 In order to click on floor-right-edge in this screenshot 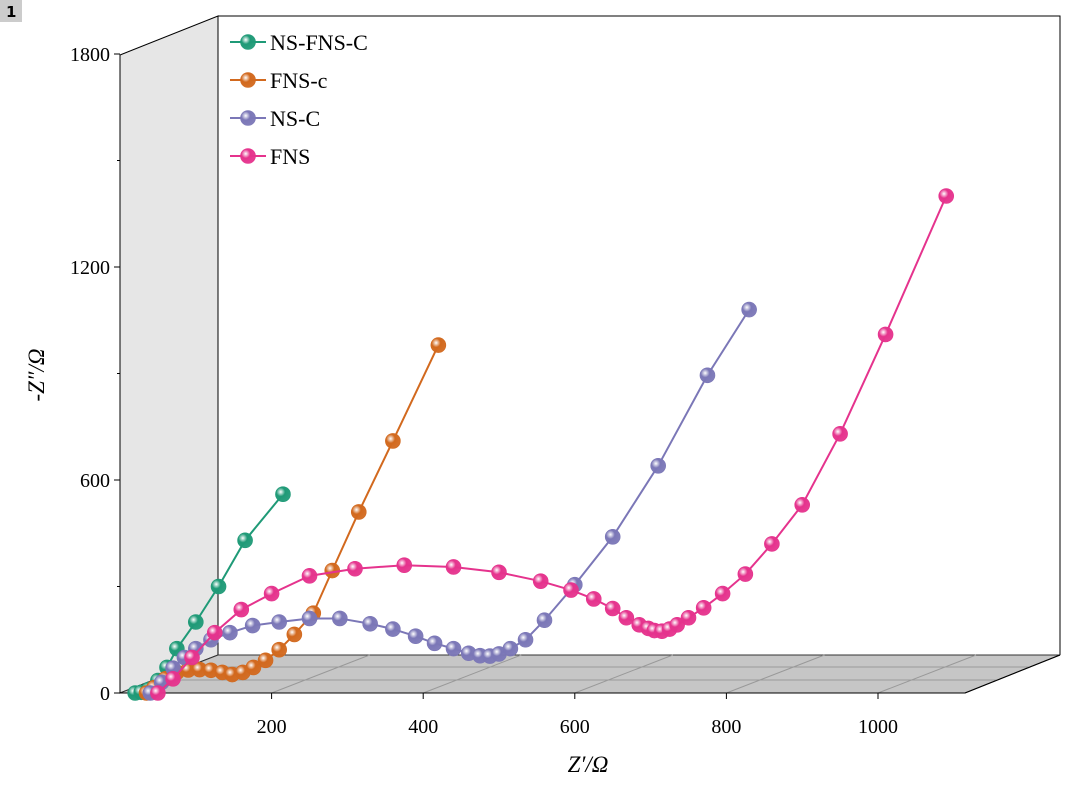, I will do `click(1012, 674)`.